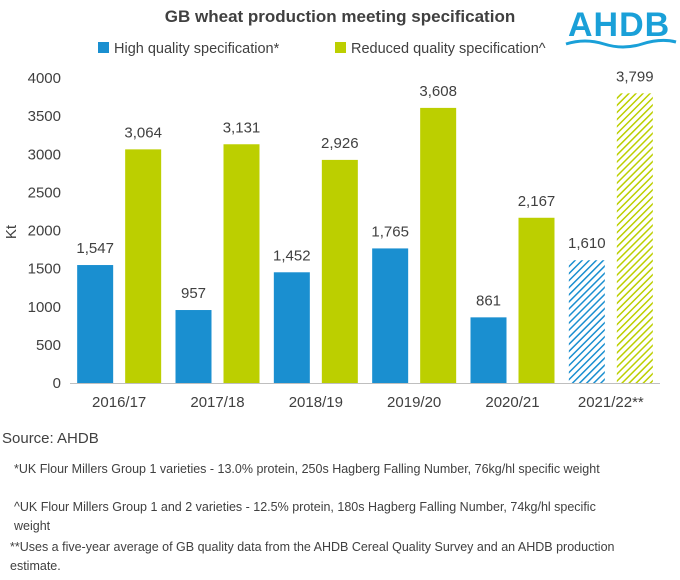 This screenshot has height=580, width=680. I want to click on y-tick-label: 4000, so click(44, 78).